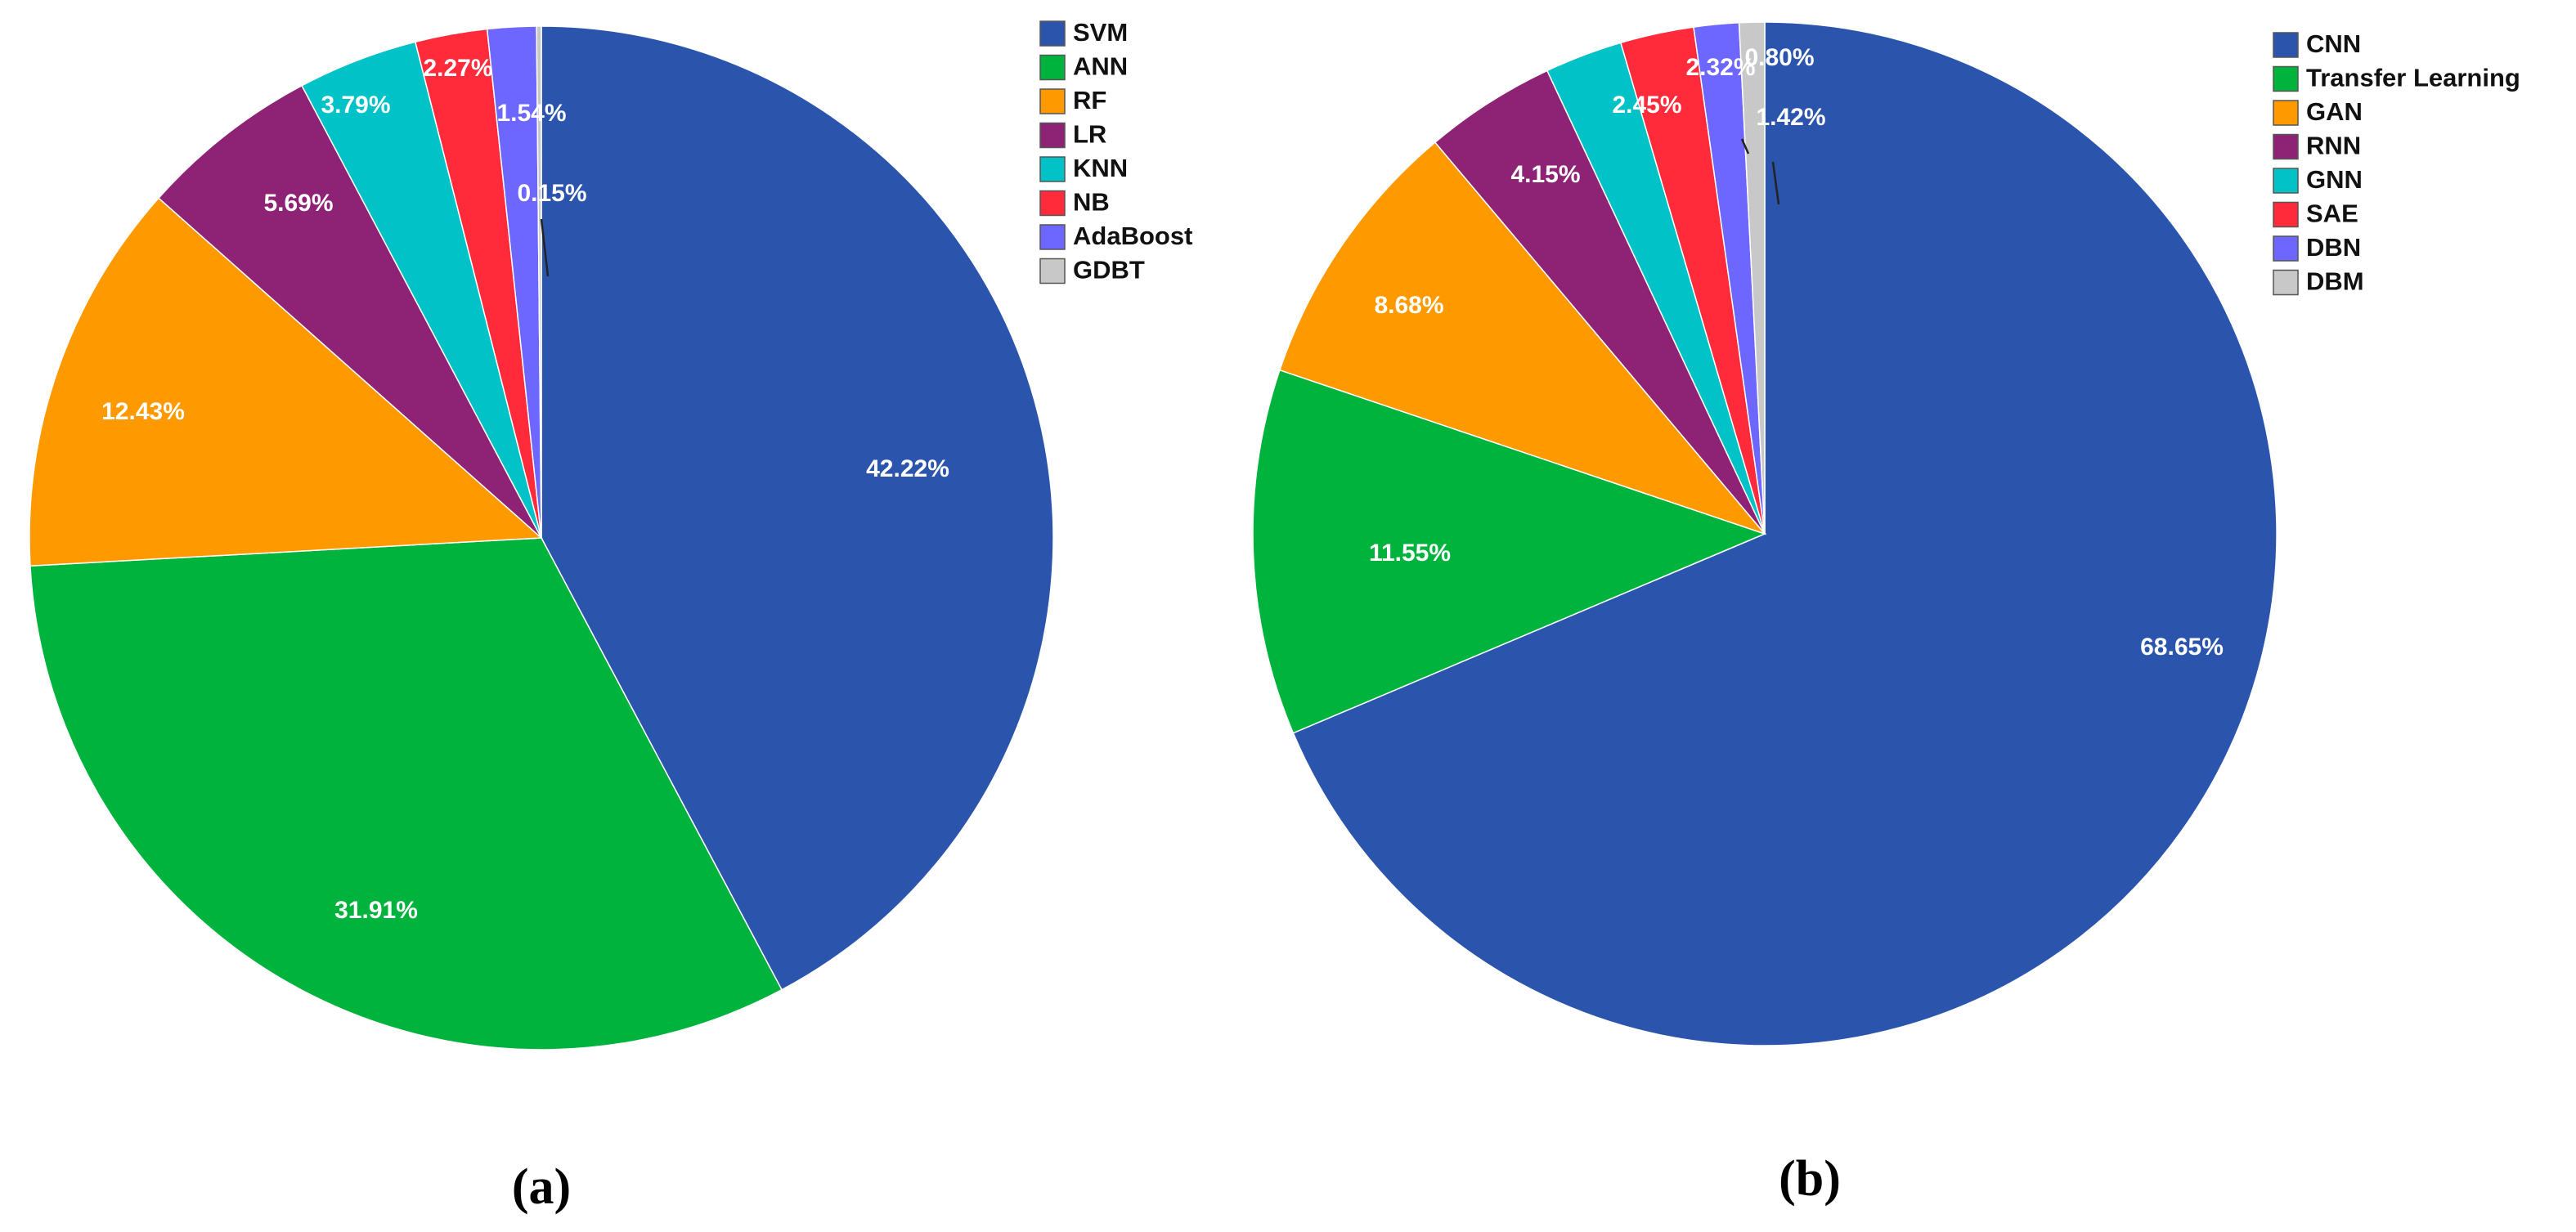 The width and height of the screenshot is (2576, 1232). What do you see at coordinates (1089, 100) in the screenshot?
I see `legend-label-rf-a: RF` at bounding box center [1089, 100].